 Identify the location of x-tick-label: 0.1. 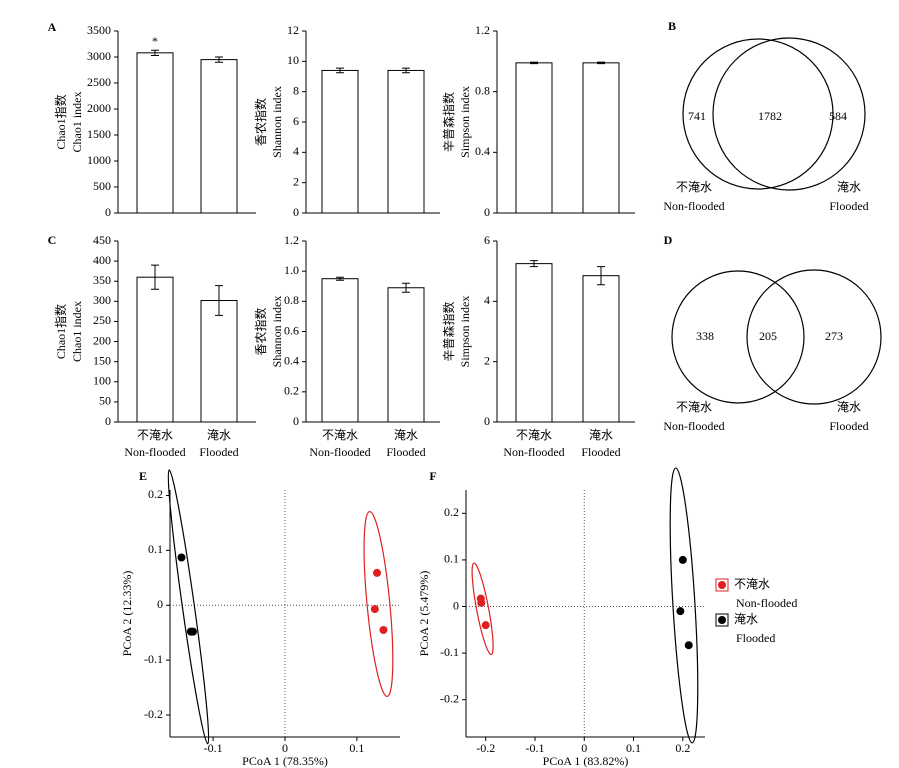
(633, 748).